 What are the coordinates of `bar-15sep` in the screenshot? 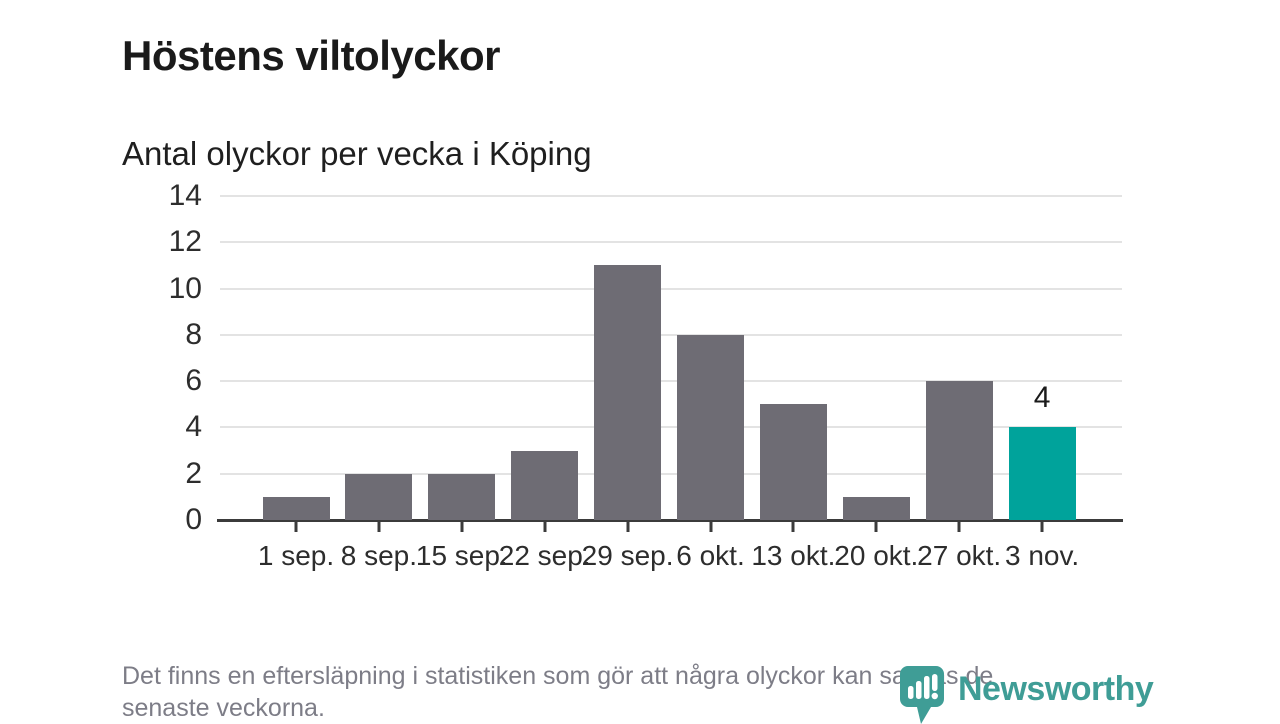 It's located at (462, 496).